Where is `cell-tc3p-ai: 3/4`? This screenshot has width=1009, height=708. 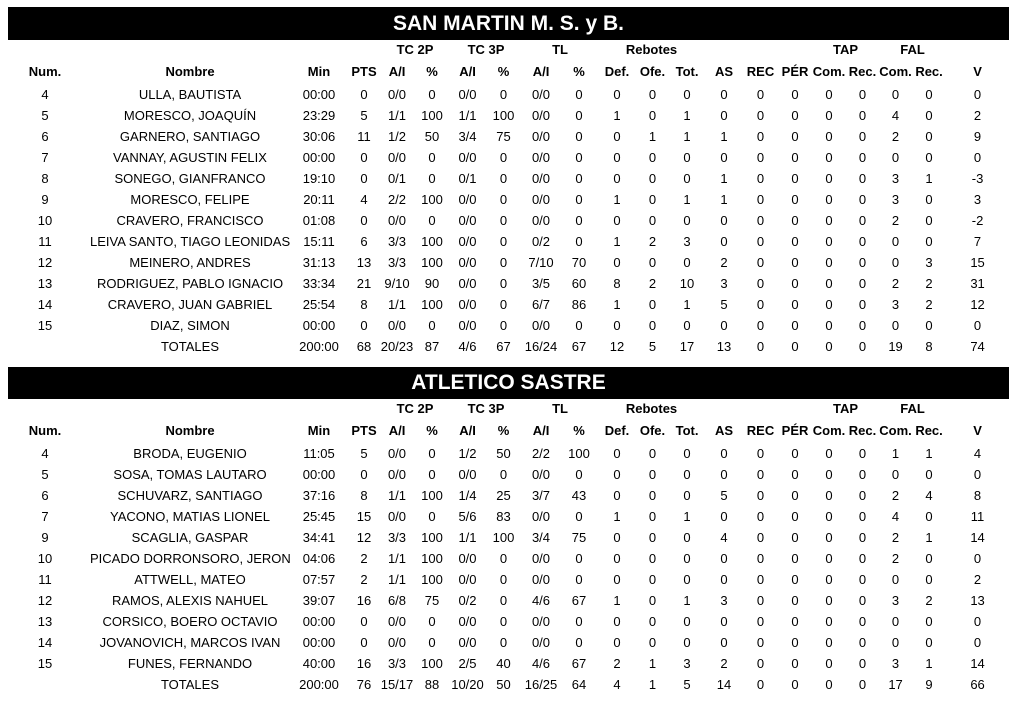
cell-tc3p-ai: 3/4 is located at coordinates (467, 136).